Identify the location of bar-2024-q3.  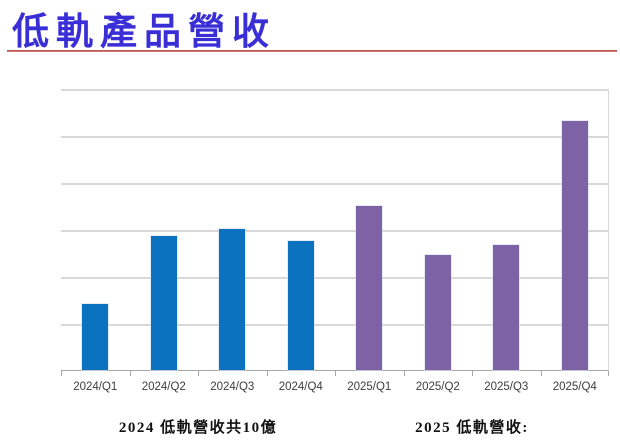
(232, 299).